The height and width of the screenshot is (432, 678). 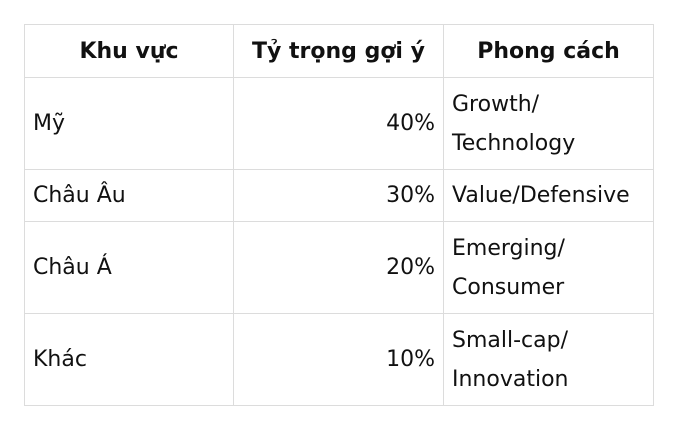 I want to click on weight-cell: 30%, so click(x=338, y=195).